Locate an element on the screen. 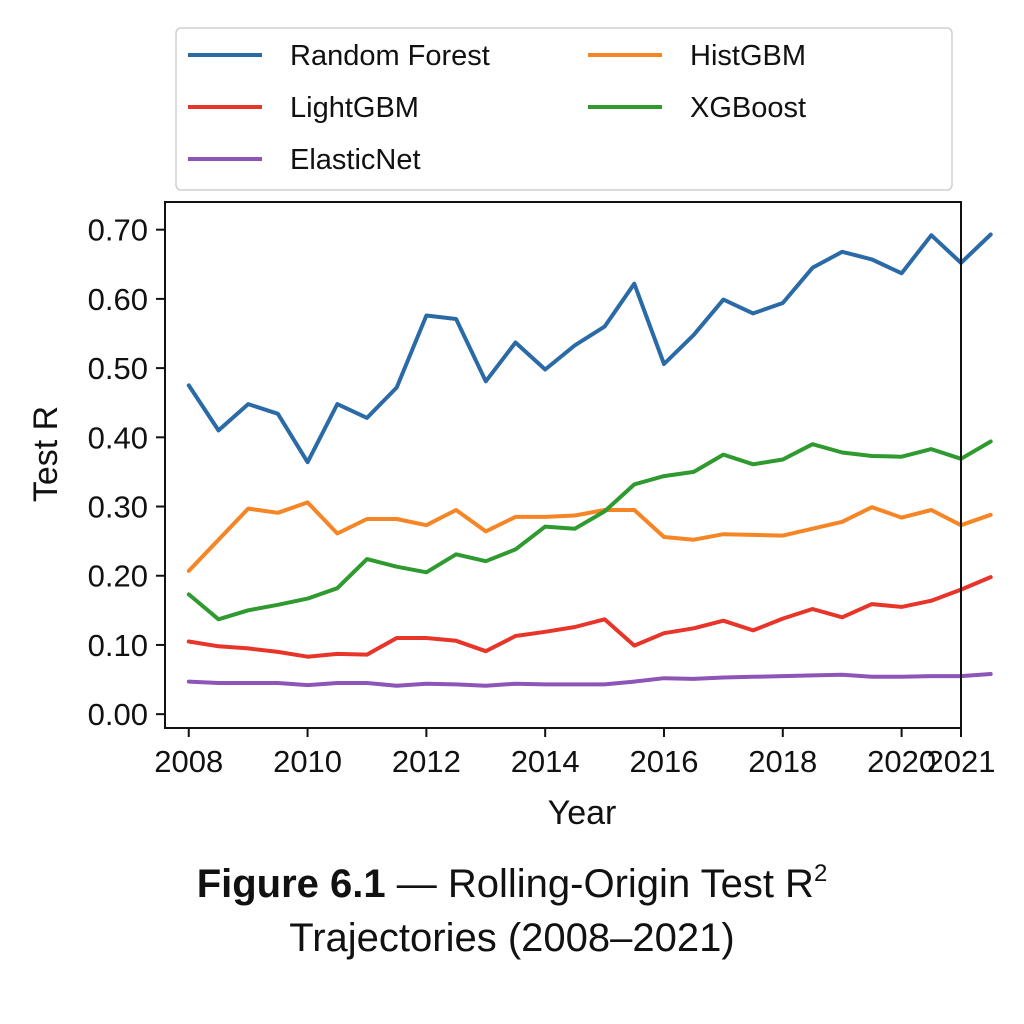 The width and height of the screenshot is (1024, 1024). series-line-lightgbm is located at coordinates (589, 617).